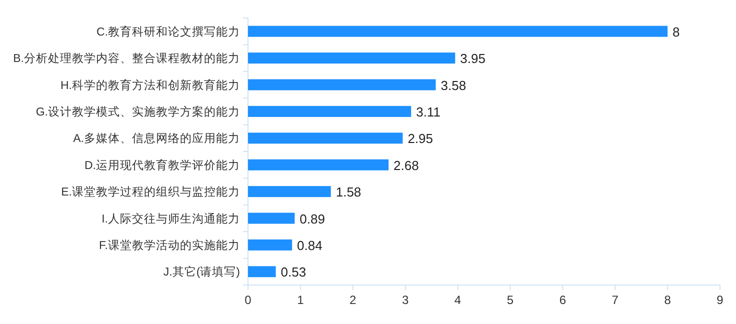 Image resolution: width=736 pixels, height=324 pixels. I want to click on y-tick-label: I.人际交往与师生沟通能力, so click(171, 218).